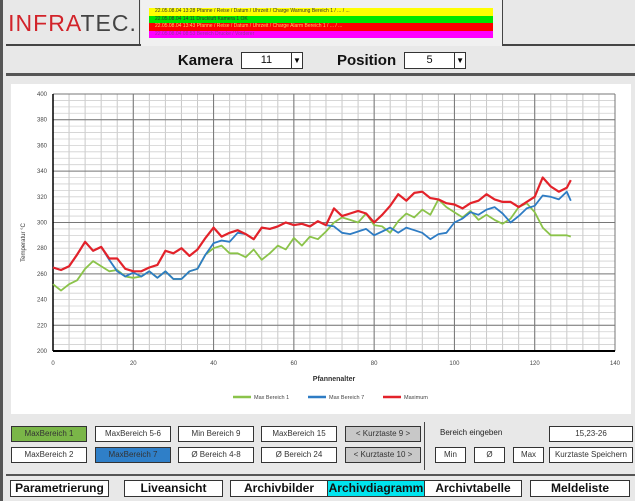  I want to click on legend-label: Maximum, so click(416, 398).